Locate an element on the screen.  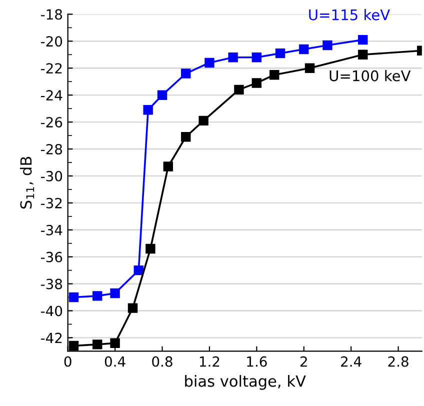
y-tick-label: -32 is located at coordinates (51, 203).